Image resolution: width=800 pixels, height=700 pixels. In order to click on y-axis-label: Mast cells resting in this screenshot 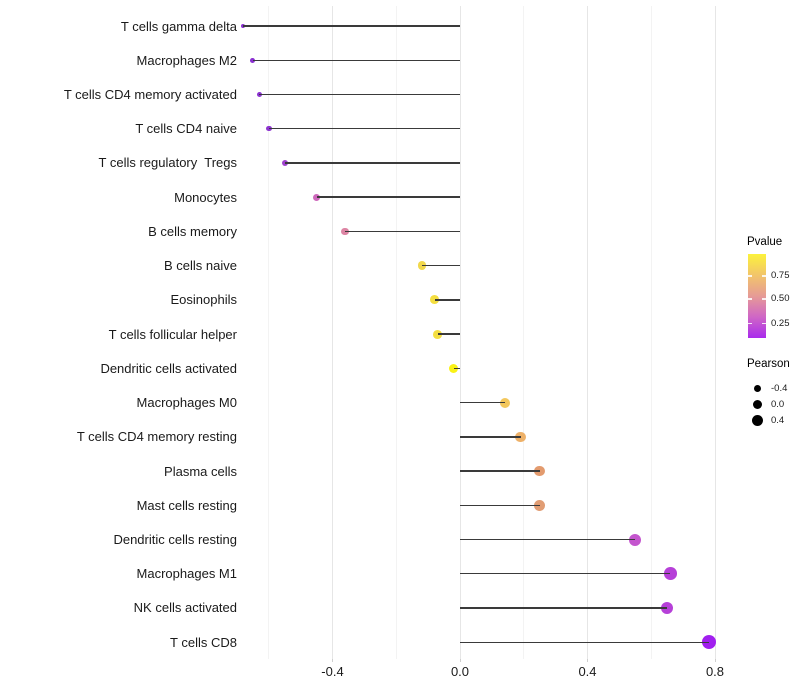, I will do `click(186, 505)`.